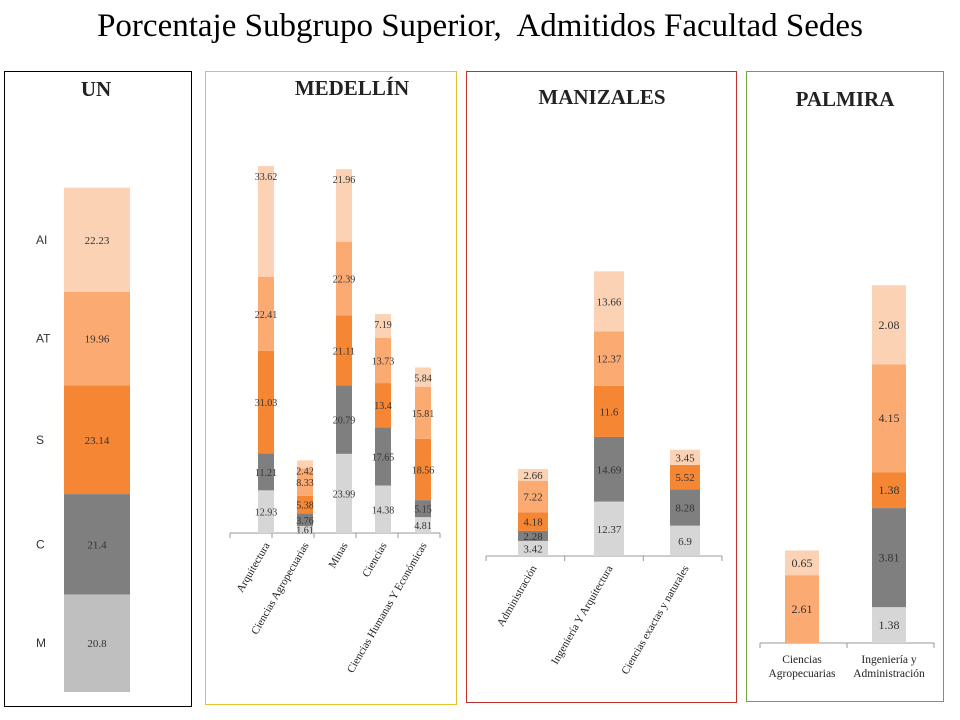 This screenshot has height=720, width=960. What do you see at coordinates (40, 544) in the screenshot?
I see `series-label-c: C` at bounding box center [40, 544].